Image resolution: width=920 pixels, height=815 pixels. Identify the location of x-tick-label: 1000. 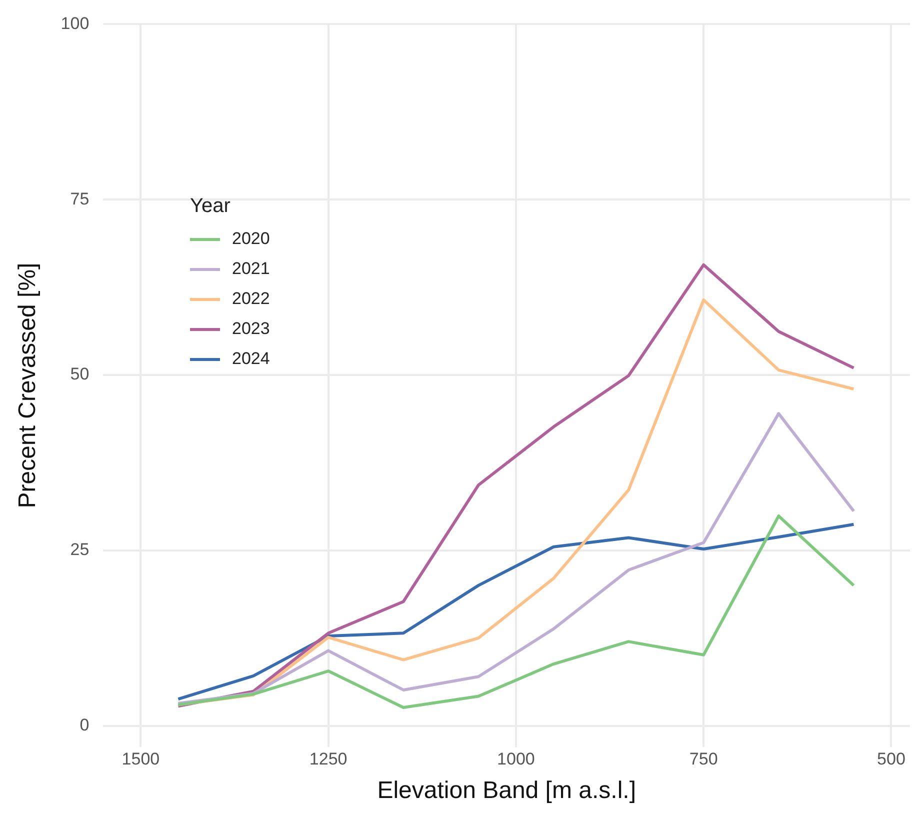
(516, 759).